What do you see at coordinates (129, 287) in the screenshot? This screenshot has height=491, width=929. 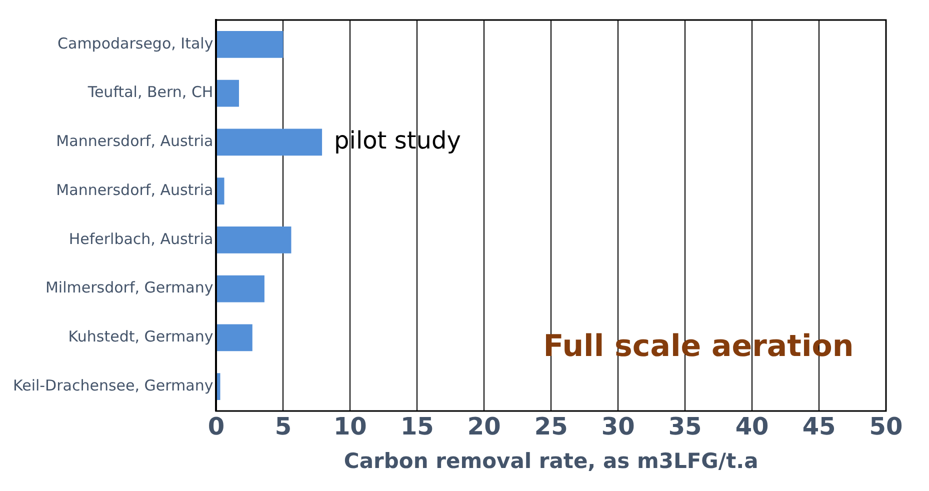 I see `y-tick-label: Milmersdorf, Germany` at bounding box center [129, 287].